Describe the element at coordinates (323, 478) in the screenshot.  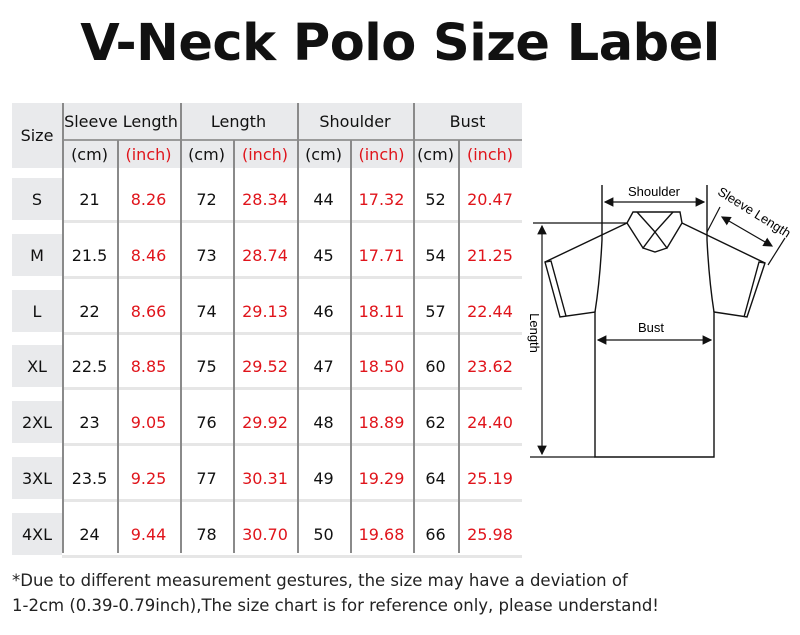
I see `cm-value: 49` at that location.